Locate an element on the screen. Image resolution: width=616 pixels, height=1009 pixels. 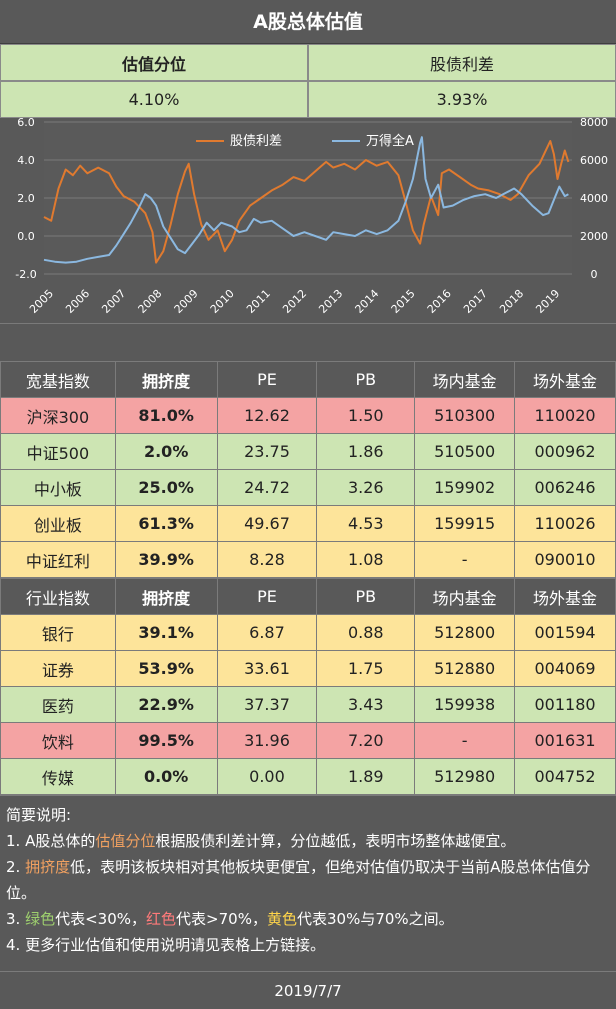
crowding: 22.9% is located at coordinates (166, 704).